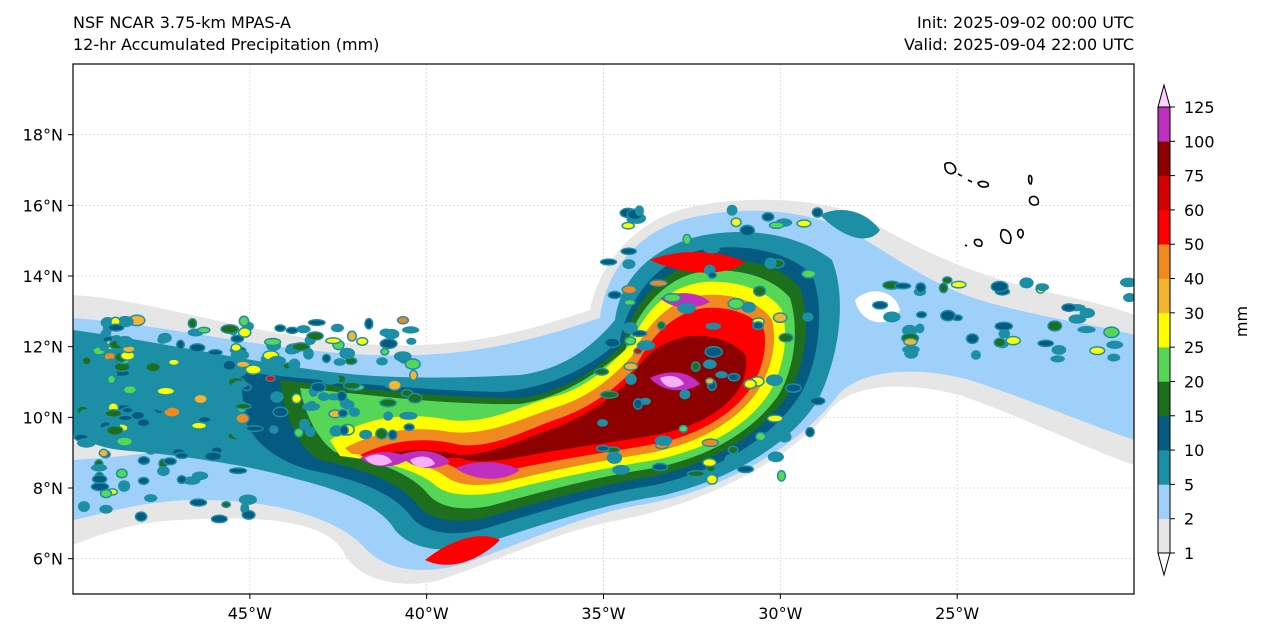 This screenshot has width=1262, height=639. What do you see at coordinates (1194, 210) in the screenshot?
I see `colorbar-tick-label: 60` at bounding box center [1194, 210].